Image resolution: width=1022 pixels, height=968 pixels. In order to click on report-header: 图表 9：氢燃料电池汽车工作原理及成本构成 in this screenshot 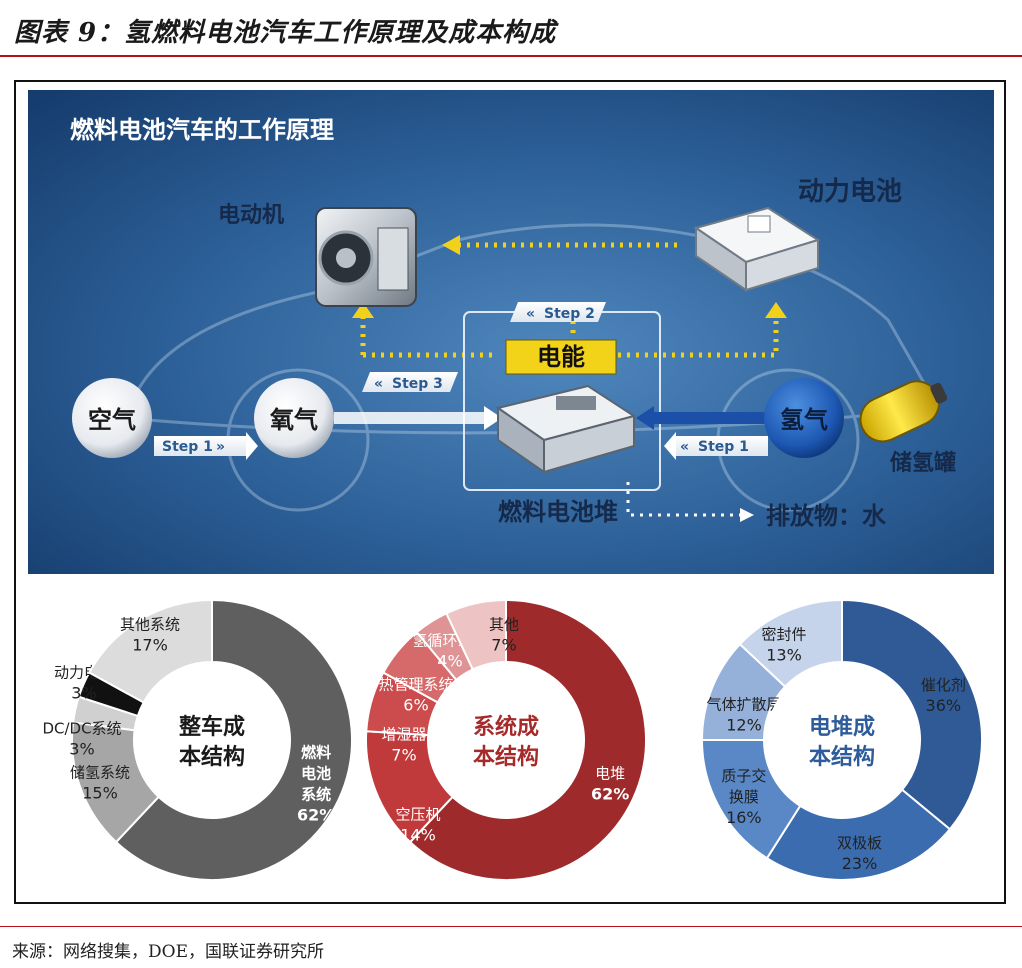, I will do `click(511, 29)`.